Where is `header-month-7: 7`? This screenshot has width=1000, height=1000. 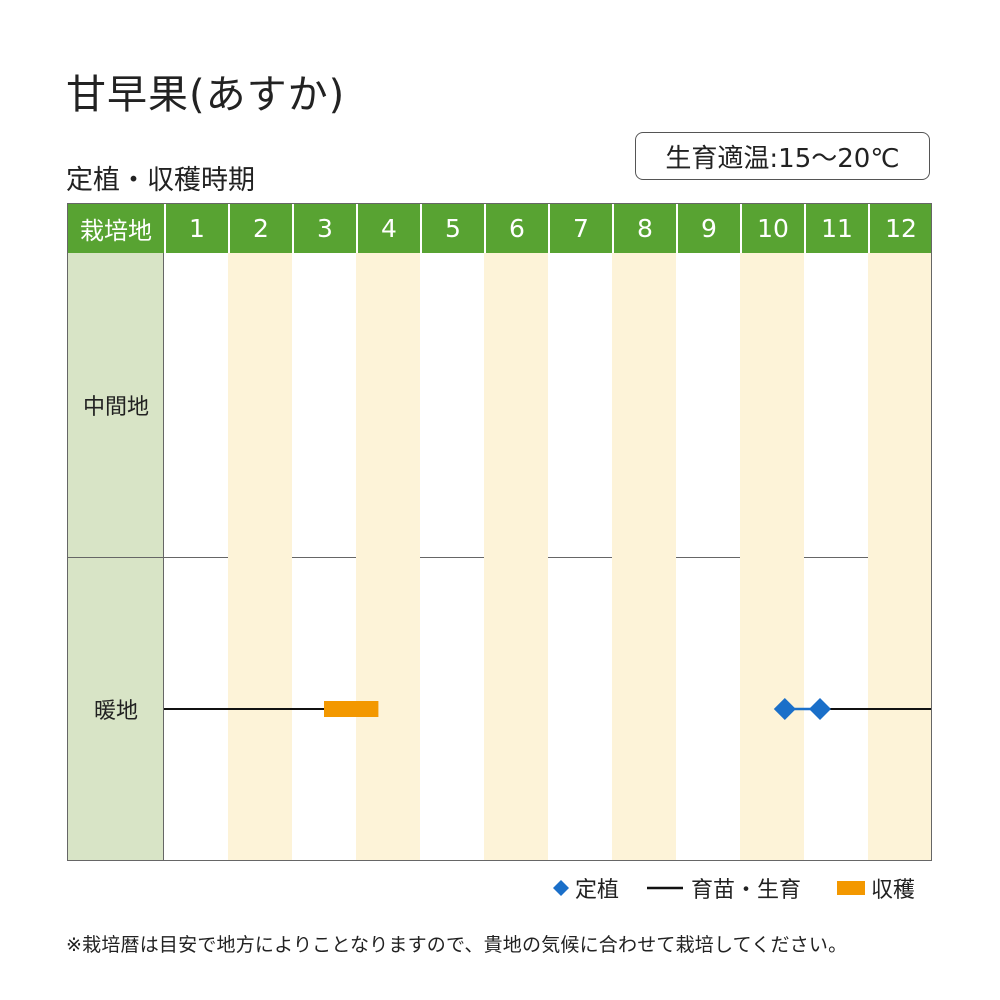 header-month-7: 7 is located at coordinates (580, 228).